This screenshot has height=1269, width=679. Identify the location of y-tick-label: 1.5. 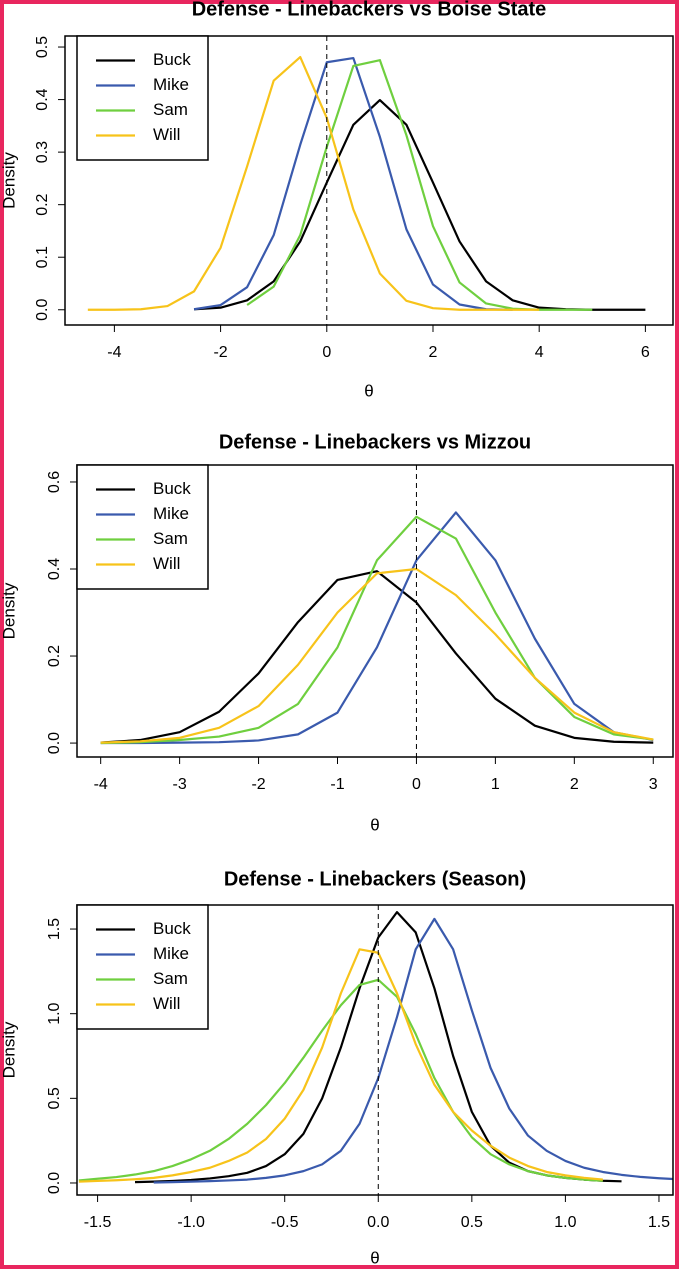
(54, 929).